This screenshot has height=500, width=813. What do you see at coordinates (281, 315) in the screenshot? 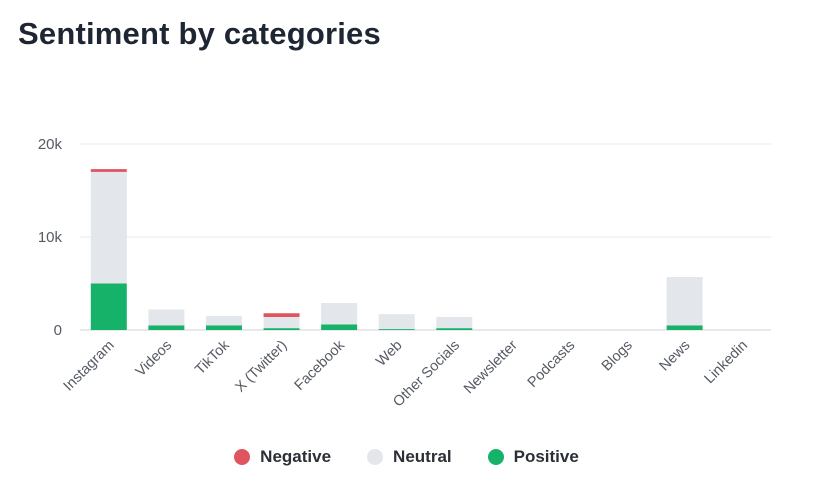
I see `bar-negative-x-twitter-` at bounding box center [281, 315].